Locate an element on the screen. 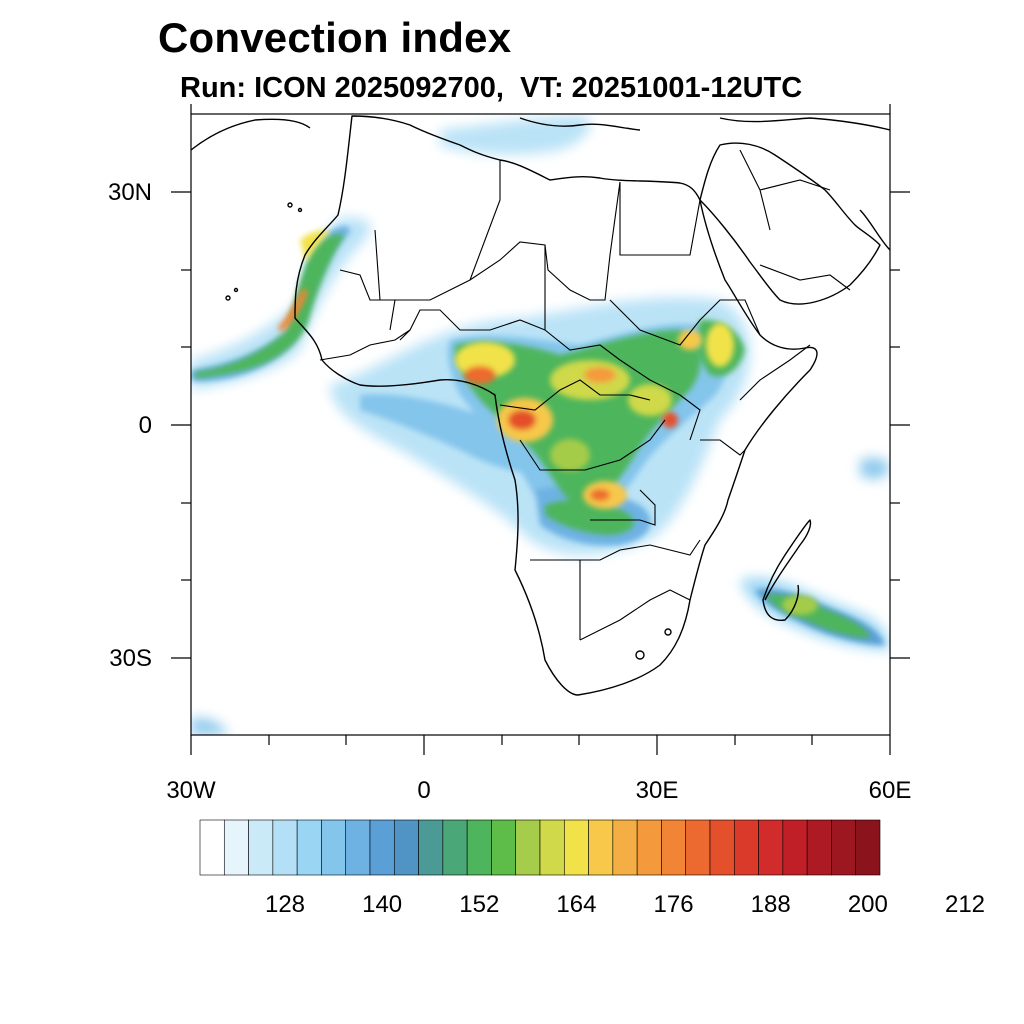 This screenshot has width=1024, height=1024. x-tick-label: 30W is located at coordinates (191, 790).